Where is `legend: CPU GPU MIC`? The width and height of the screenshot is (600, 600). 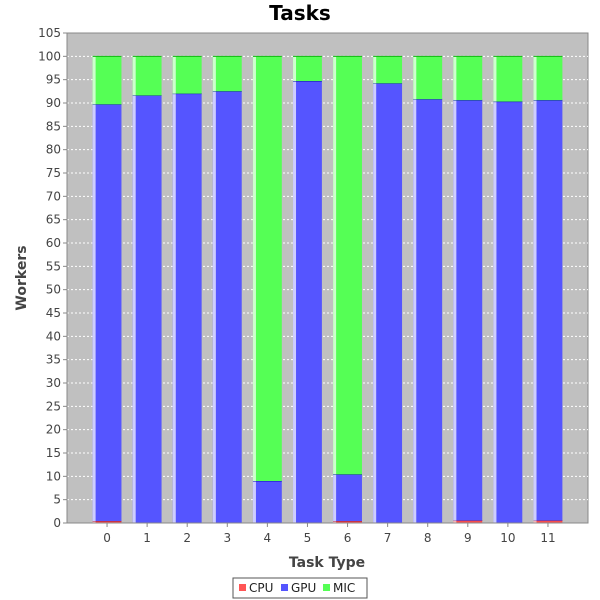
legend: CPU GPU MIC is located at coordinates (300, 588).